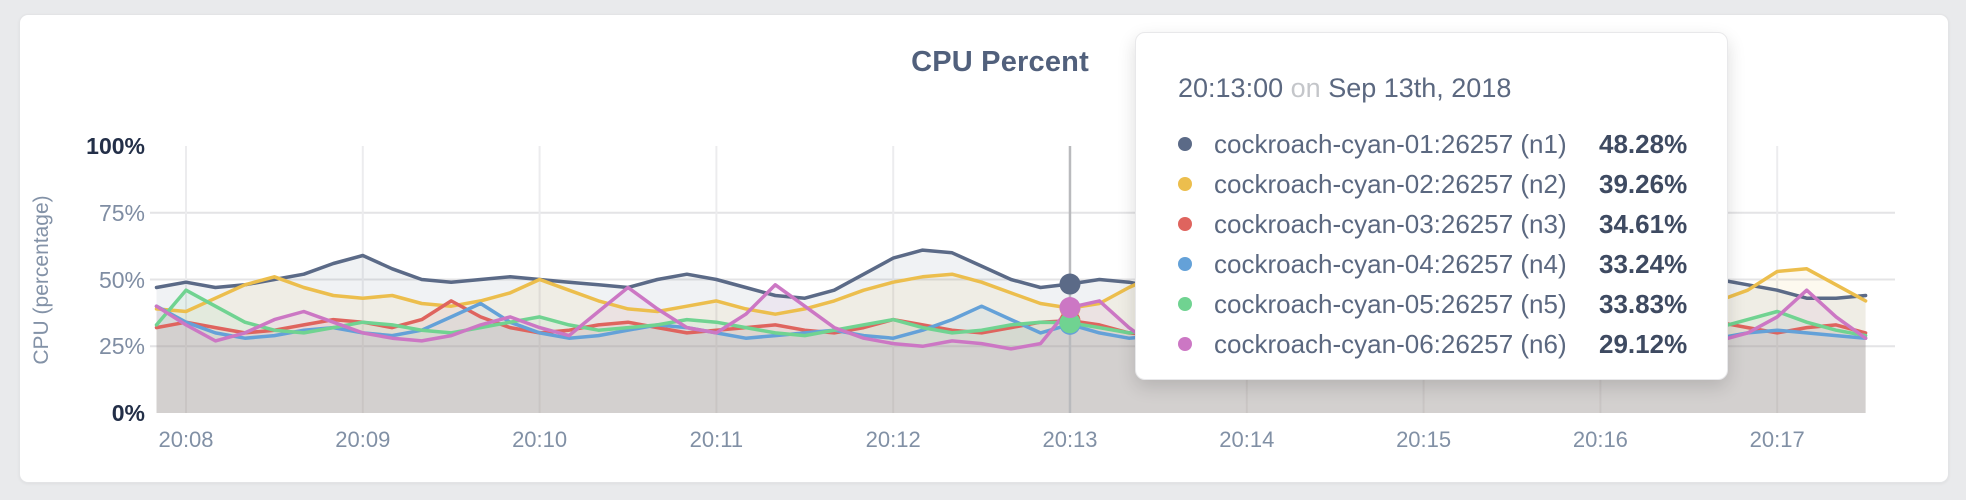  What do you see at coordinates (893, 439) in the screenshot?
I see `x-tick-label-2012: 20:12` at bounding box center [893, 439].